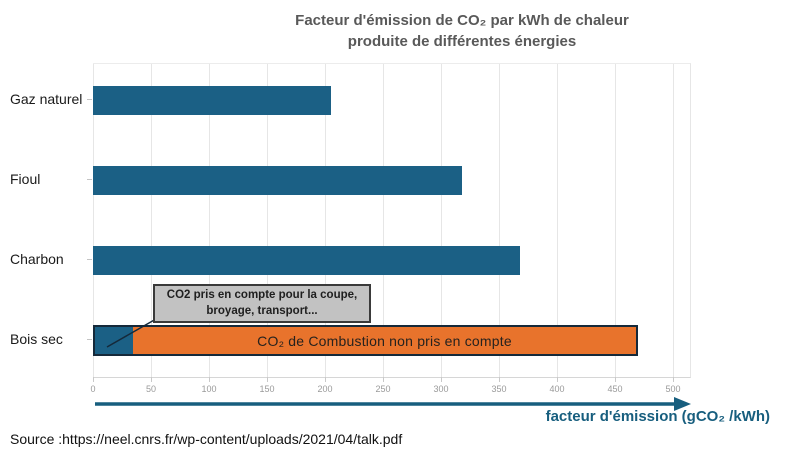 This screenshot has height=453, width=808. I want to click on bar-bois-sec-stack: CO₂ de Combustion non pris en compte, so click(365, 340).